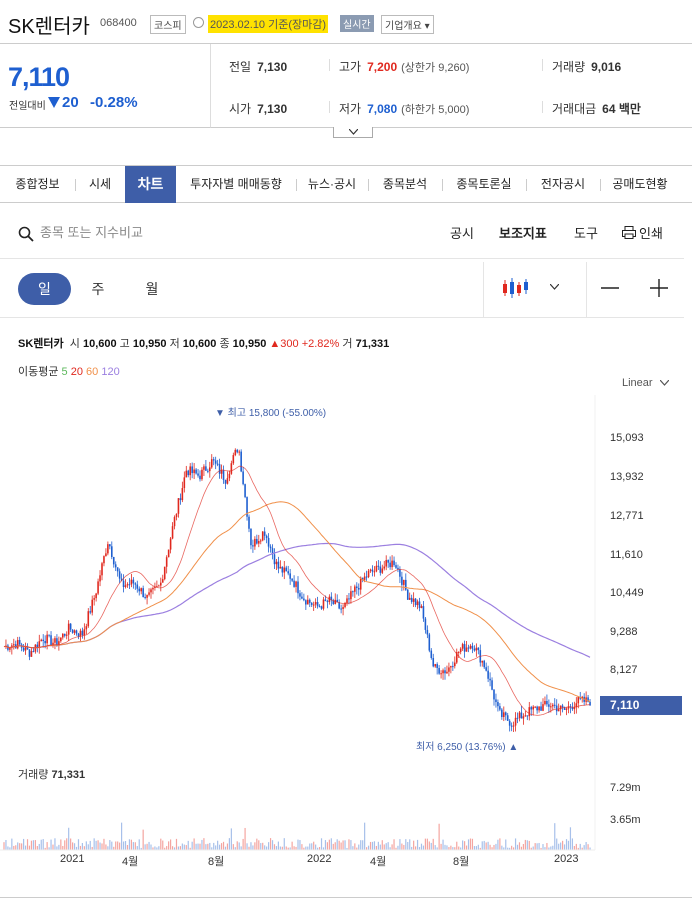 The height and width of the screenshot is (902, 692). Describe the element at coordinates (98, 289) in the screenshot. I see `period-week-button: 주` at that location.